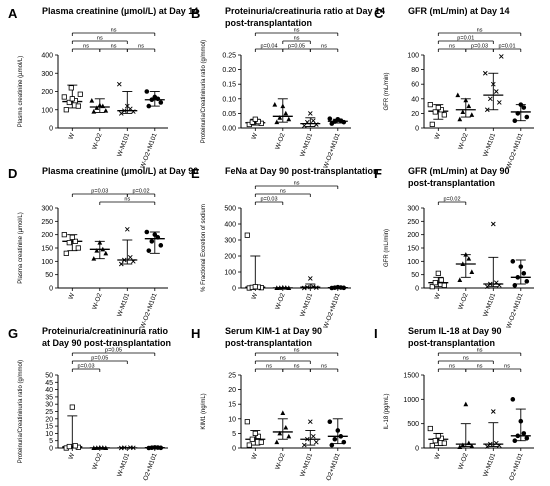  Describe the element at coordinates (411, 400) in the screenshot. I see `y-tick-label: 1000` at that location.